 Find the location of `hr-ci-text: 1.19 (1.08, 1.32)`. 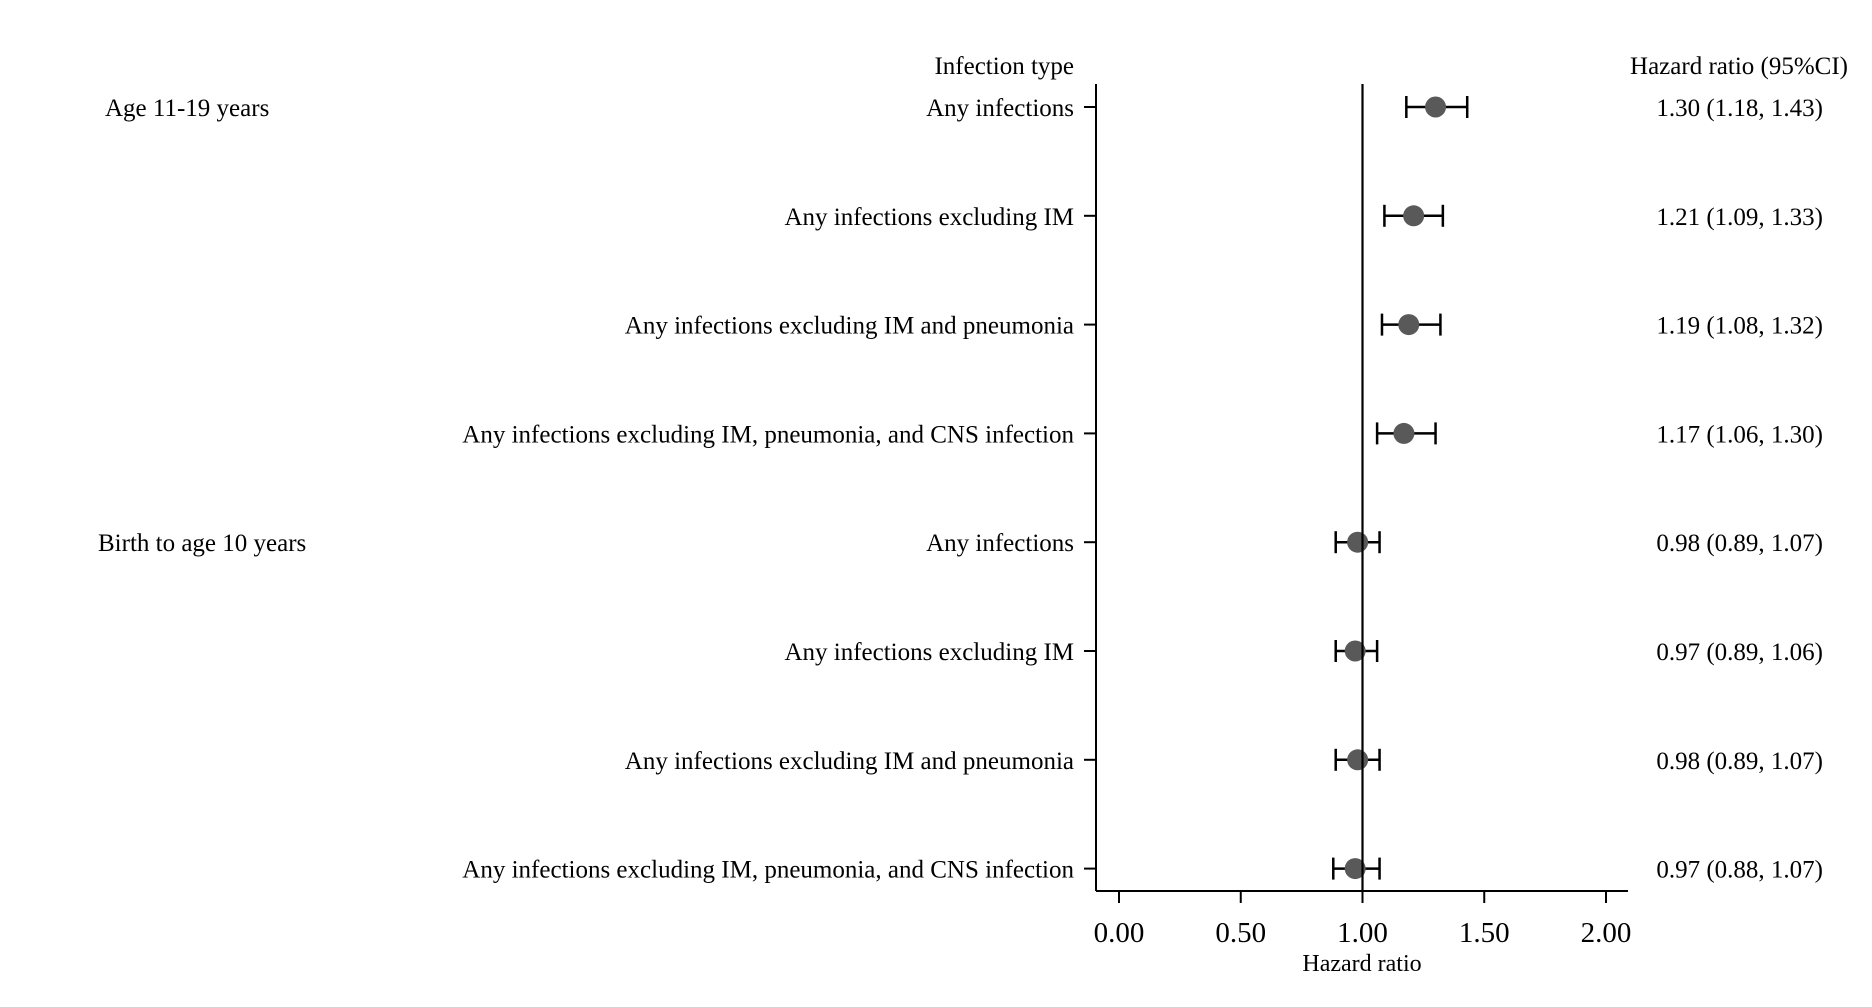

hr-ci-text: 1.19 (1.08, 1.32) is located at coordinates (1739, 326).